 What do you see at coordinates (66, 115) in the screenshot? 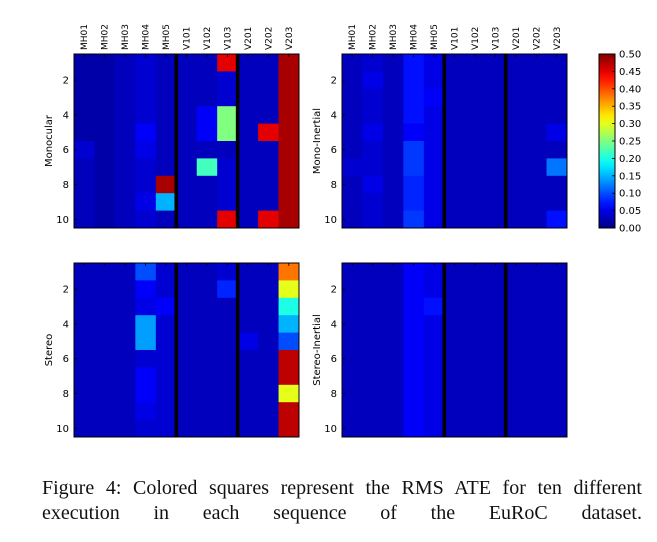
I see `row-tick-label: 4` at bounding box center [66, 115].